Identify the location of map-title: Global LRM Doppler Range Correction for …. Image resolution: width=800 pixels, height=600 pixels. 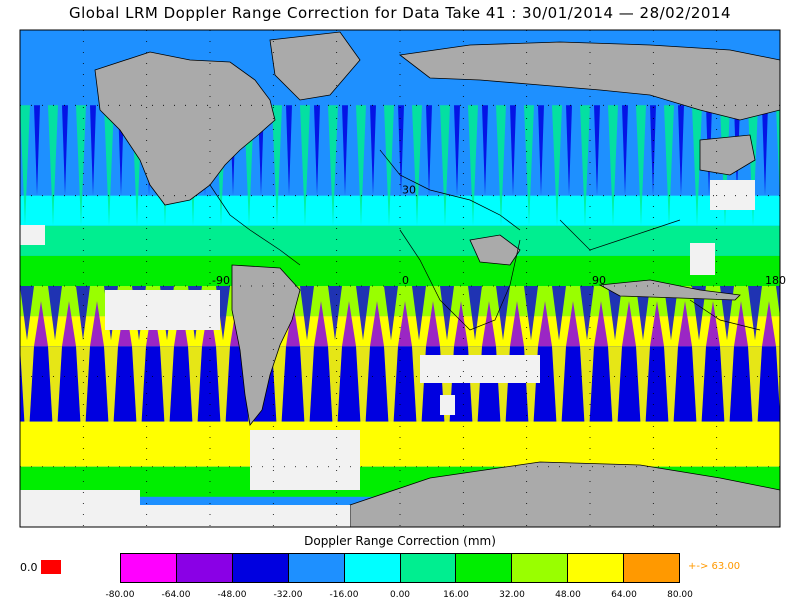
(399, 13).